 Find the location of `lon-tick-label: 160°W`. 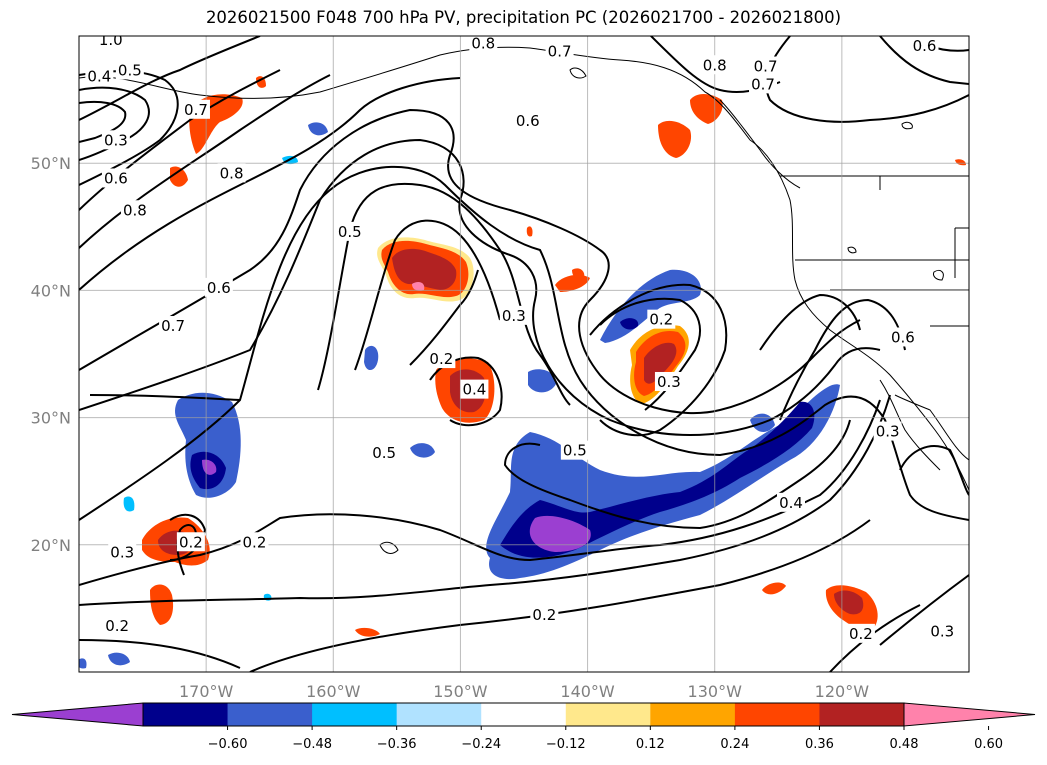

lon-tick-label: 160°W is located at coordinates (333, 691).